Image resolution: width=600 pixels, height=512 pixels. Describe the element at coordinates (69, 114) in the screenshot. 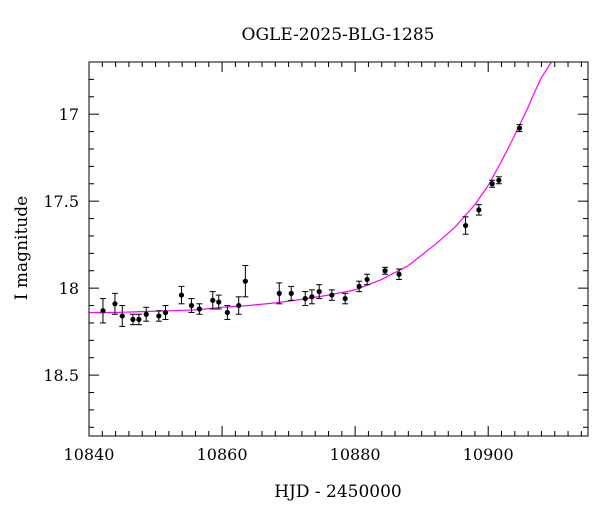

I see `y-tick-label: 17` at that location.